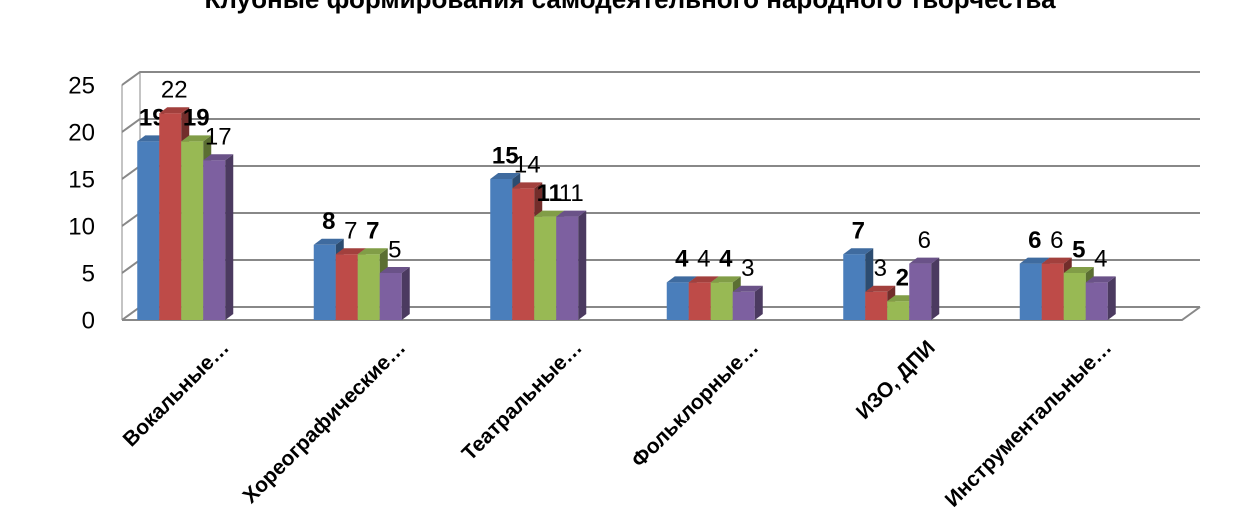  Describe the element at coordinates (88, 273) in the screenshot. I see `y-tick-label: 5` at that location.